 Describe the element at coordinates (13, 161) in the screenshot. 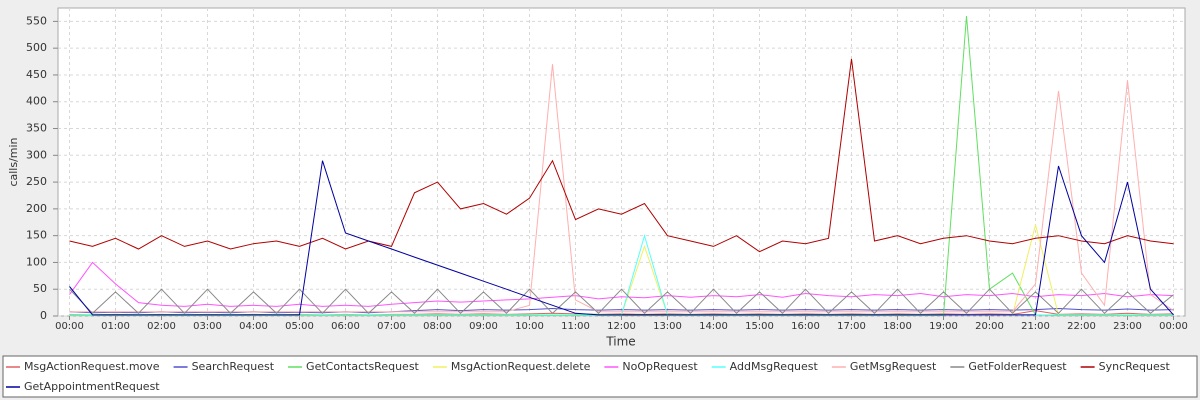

I see `y-axis-label: calls/min` at that location.